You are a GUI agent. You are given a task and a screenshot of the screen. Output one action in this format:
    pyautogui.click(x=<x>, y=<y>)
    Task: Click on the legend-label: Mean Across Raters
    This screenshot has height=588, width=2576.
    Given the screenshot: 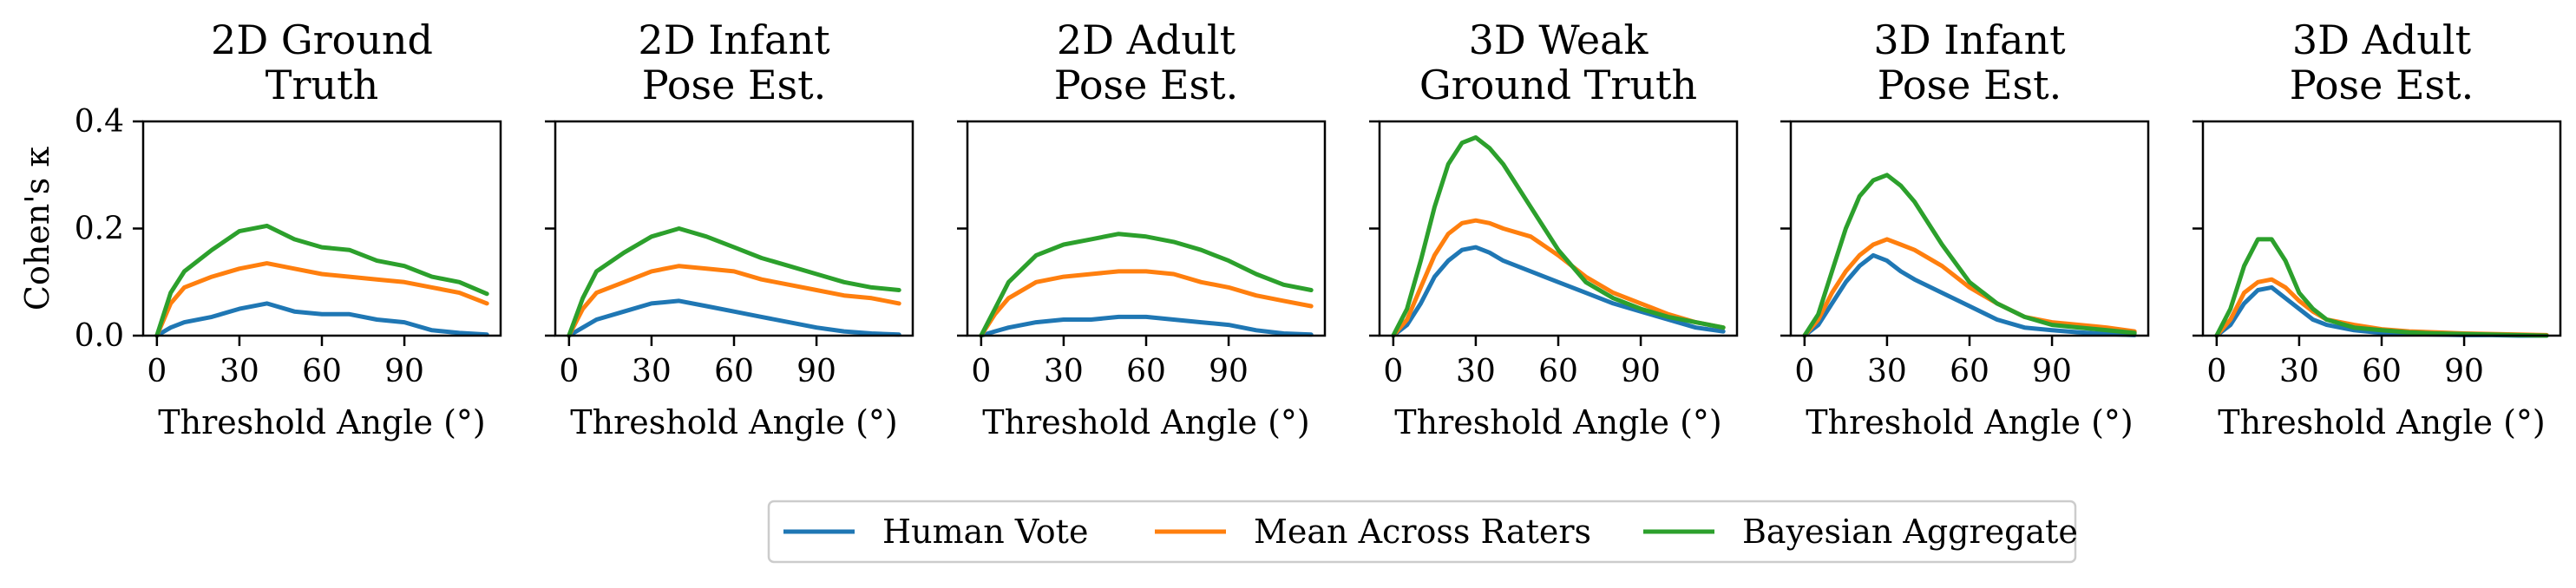 What is the action you would take?
    pyautogui.click(x=1422, y=532)
    